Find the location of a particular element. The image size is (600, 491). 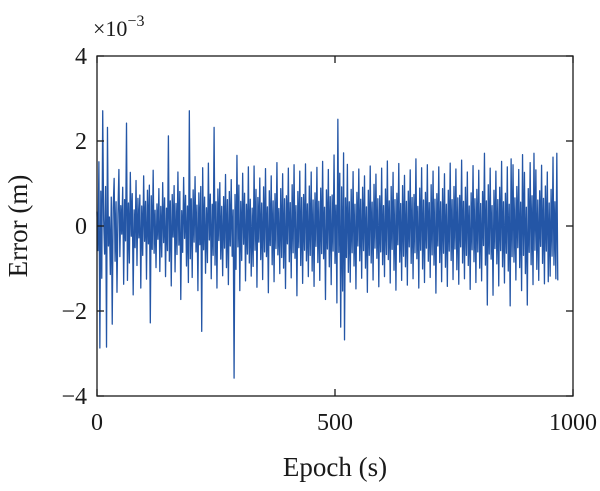

y-tick-label: 4 is located at coordinates (81, 57).